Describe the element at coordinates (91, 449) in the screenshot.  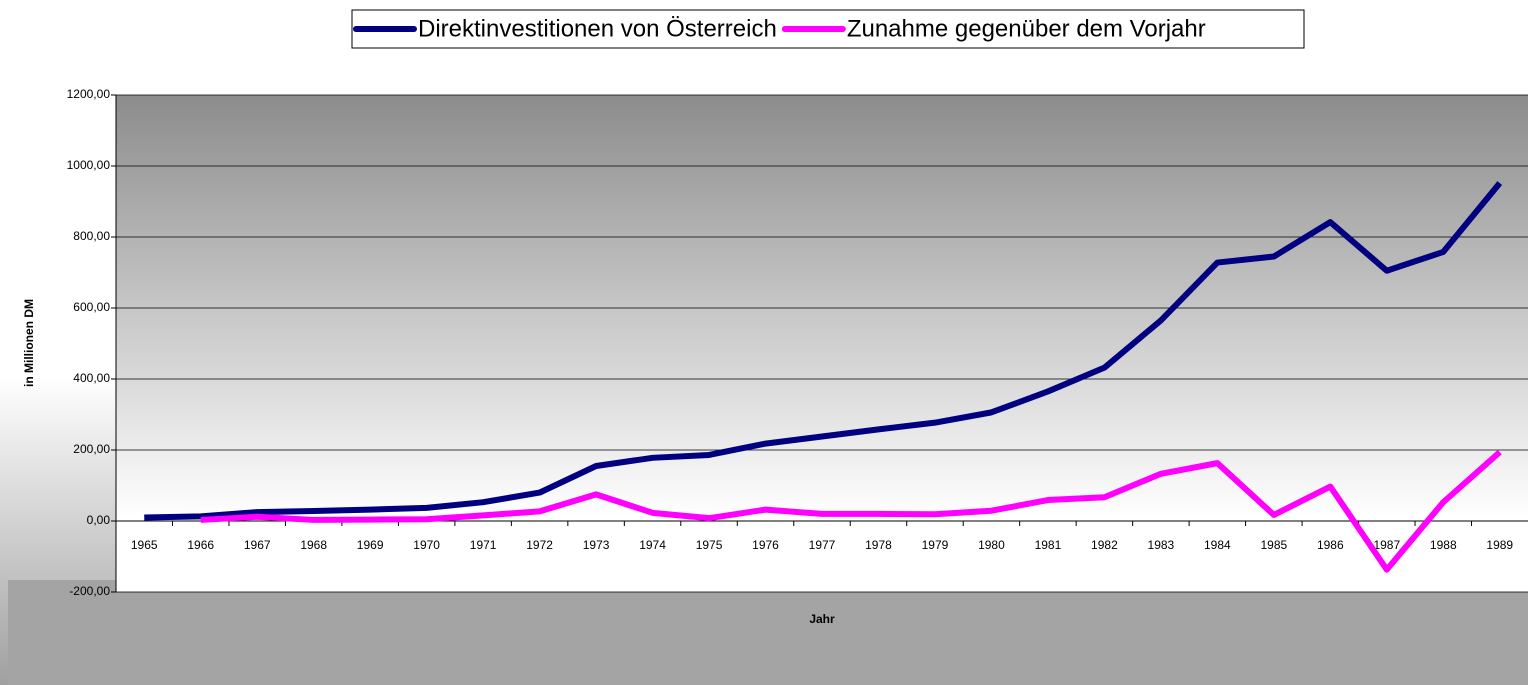
I see `y-tick-label: 200,00` at that location.